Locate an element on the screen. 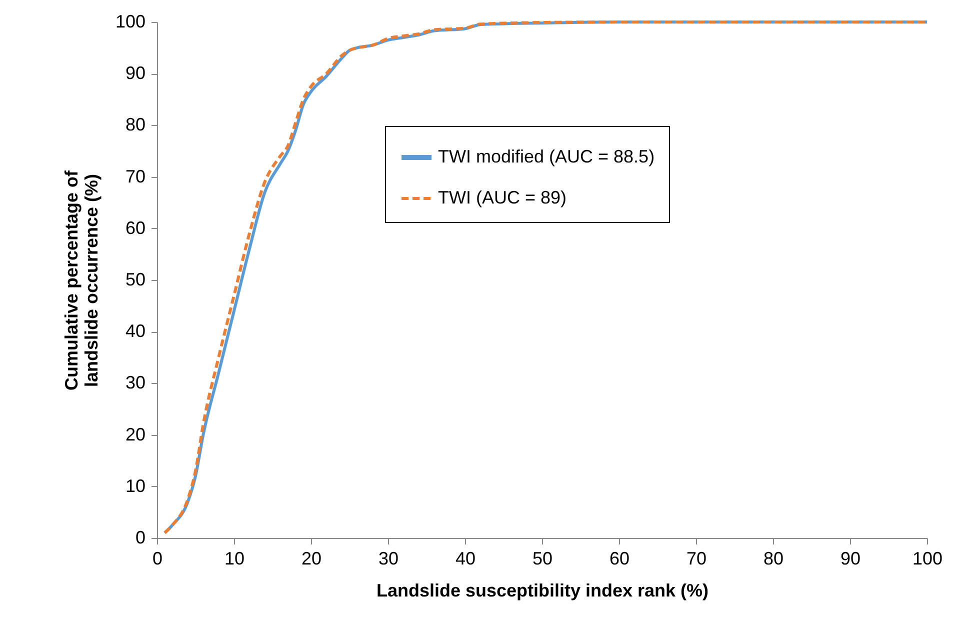 The image size is (955, 636). y-tick-label: 100 is located at coordinates (130, 22).